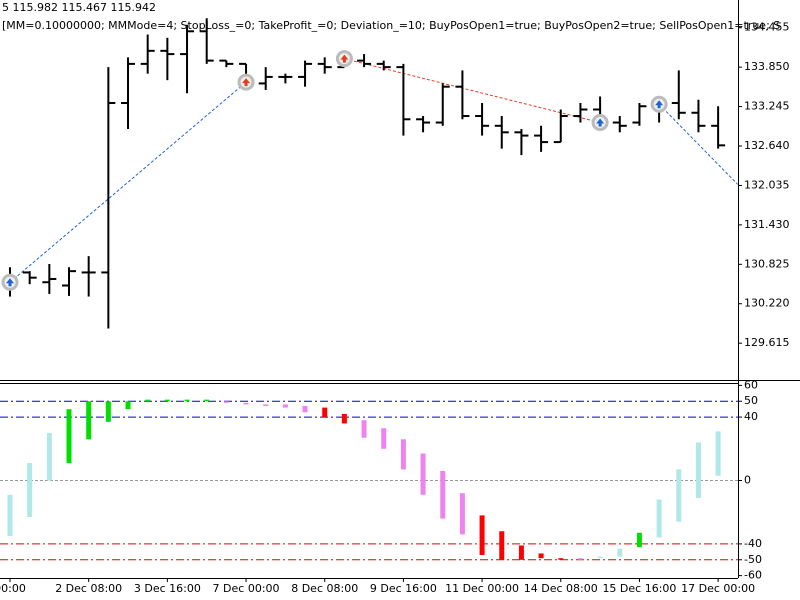 The image size is (800, 600). What do you see at coordinates (767, 263) in the screenshot?
I see `y-tick-label: 130.825` at bounding box center [767, 263].